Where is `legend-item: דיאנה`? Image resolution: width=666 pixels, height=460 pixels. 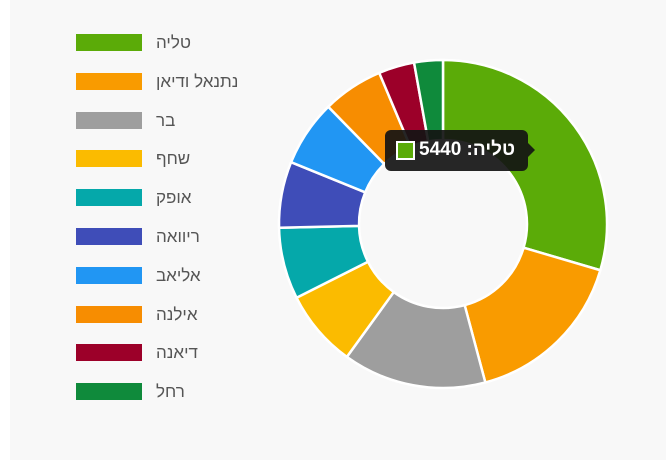
legend-item: דיאנה is located at coordinates (176, 353).